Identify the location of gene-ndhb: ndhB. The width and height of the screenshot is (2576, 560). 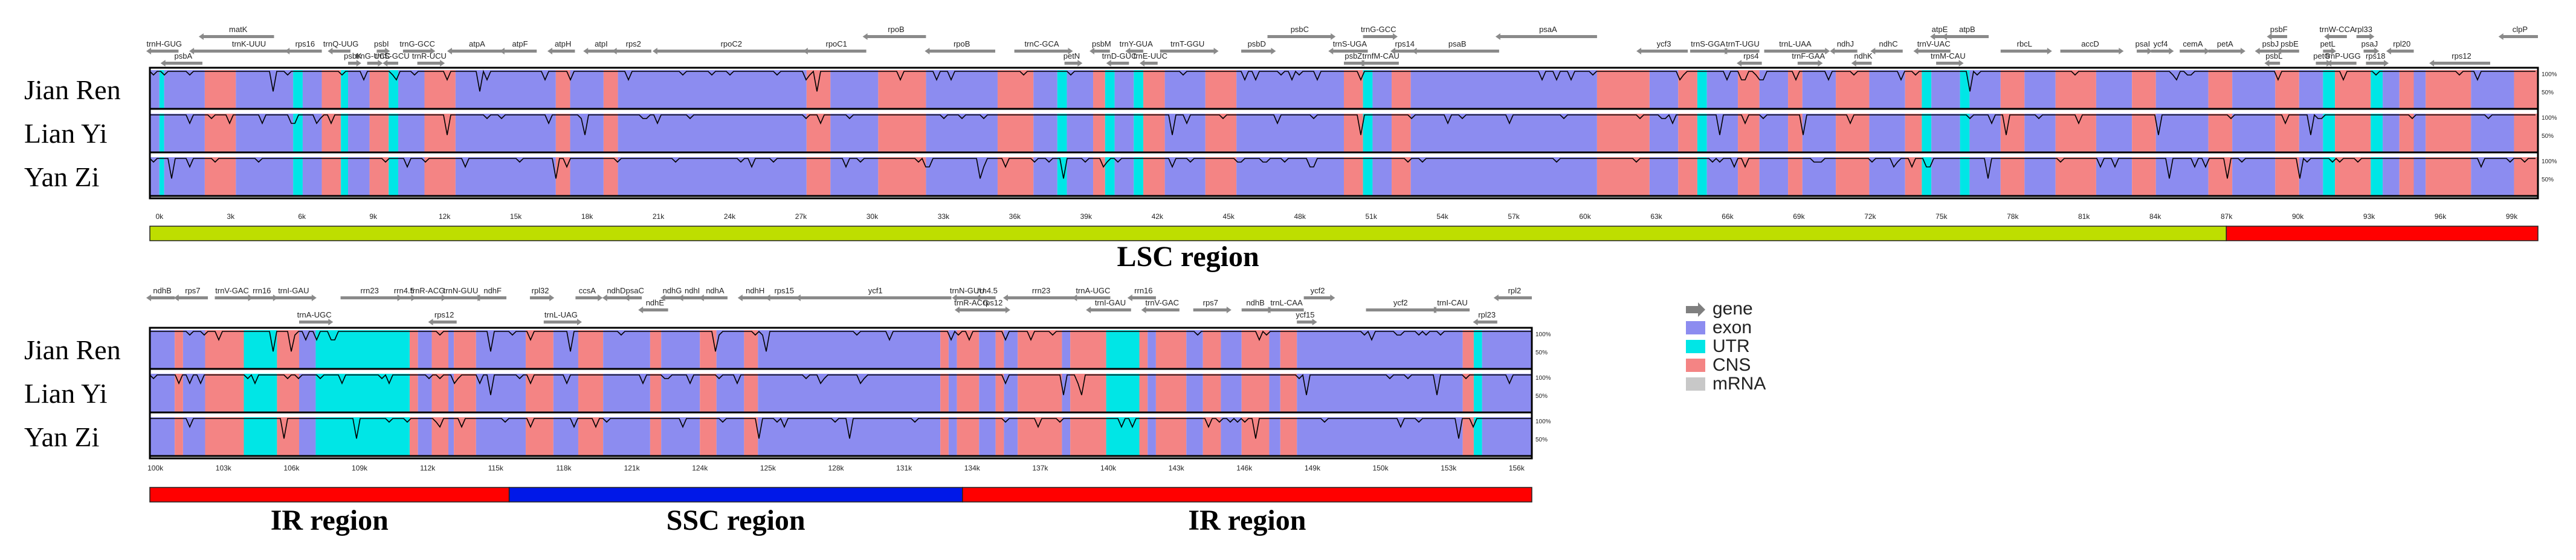
(161, 293).